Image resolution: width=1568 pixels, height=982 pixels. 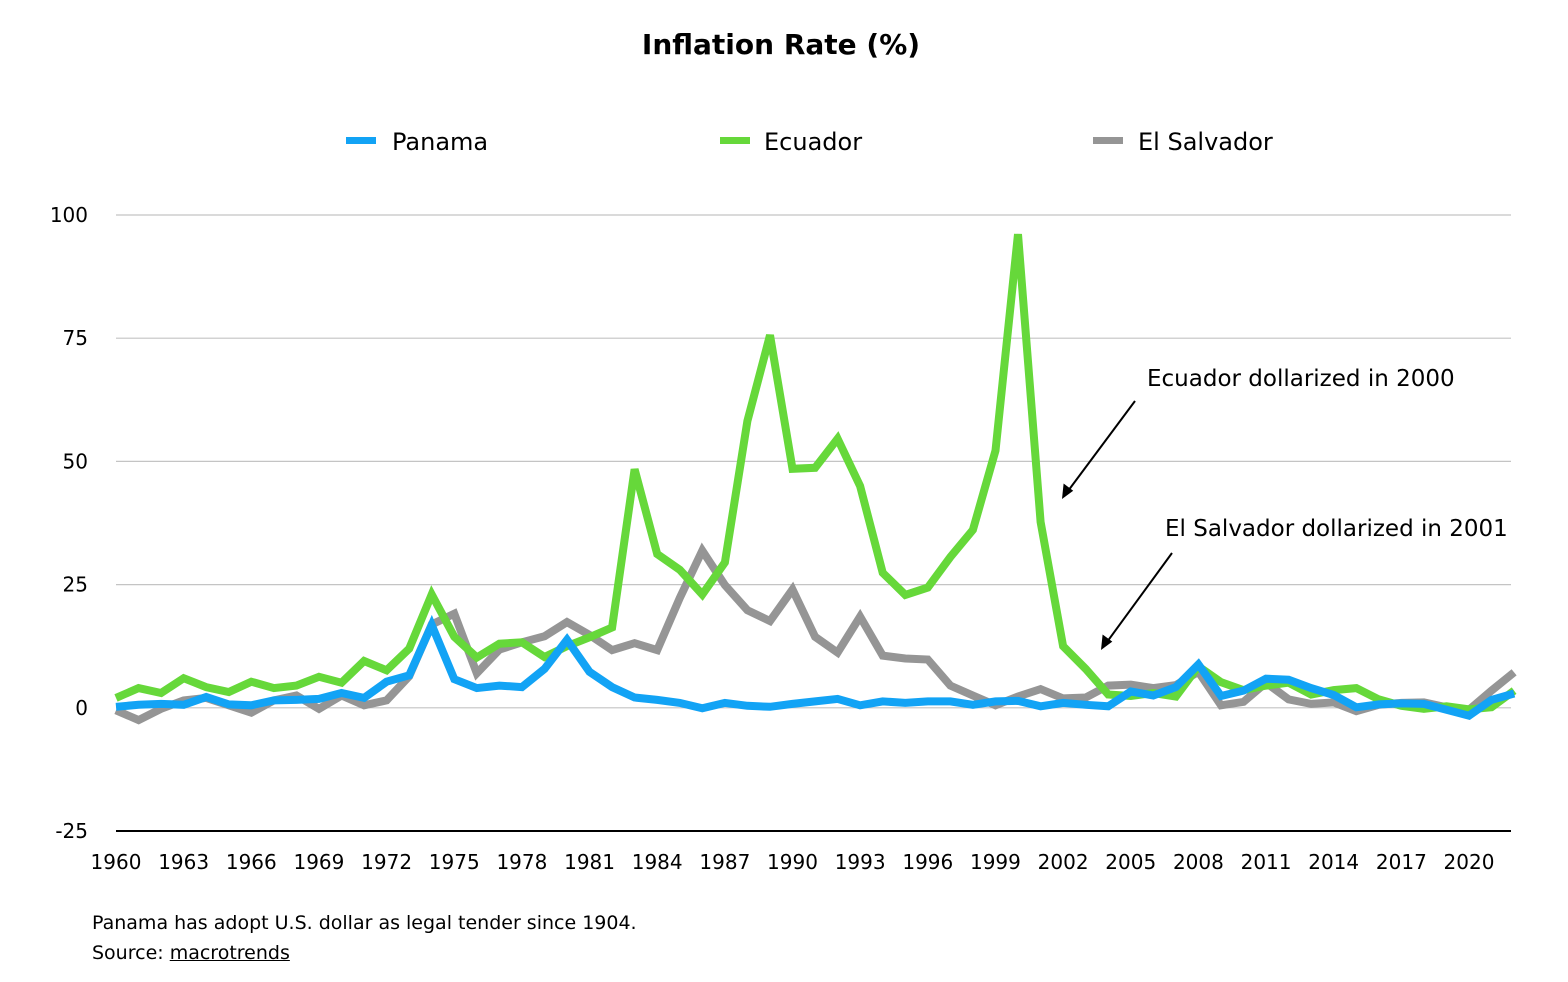 What do you see at coordinates (1063, 862) in the screenshot?
I see `x-tick-label: 2002` at bounding box center [1063, 862].